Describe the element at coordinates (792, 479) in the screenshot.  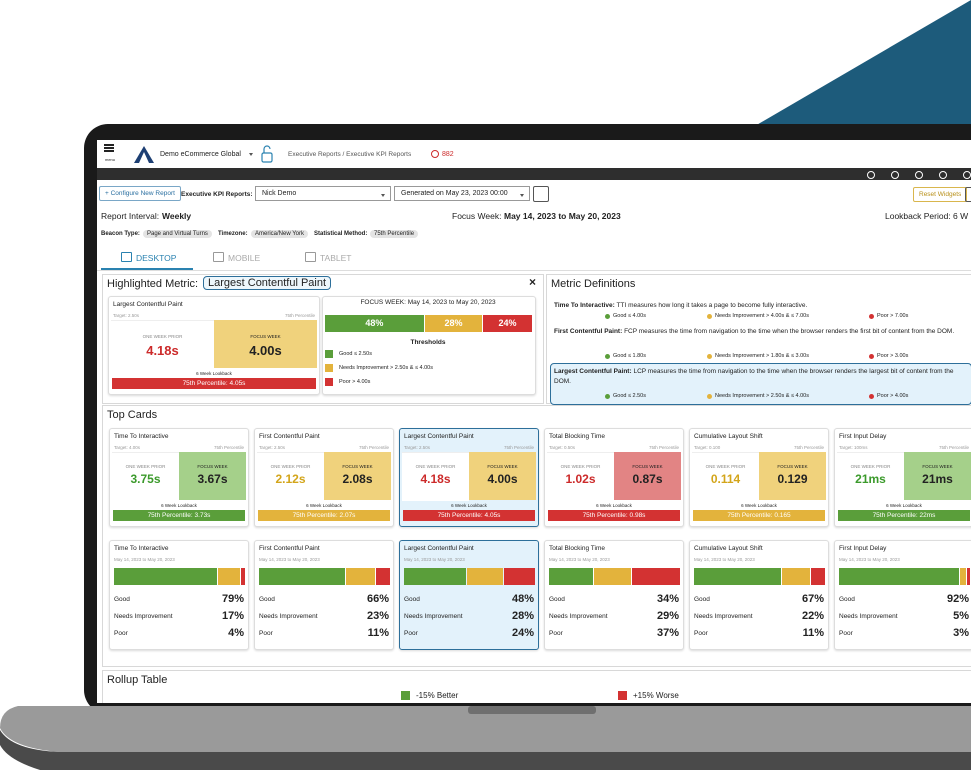
I see `focus-value: 0.129` at that location.